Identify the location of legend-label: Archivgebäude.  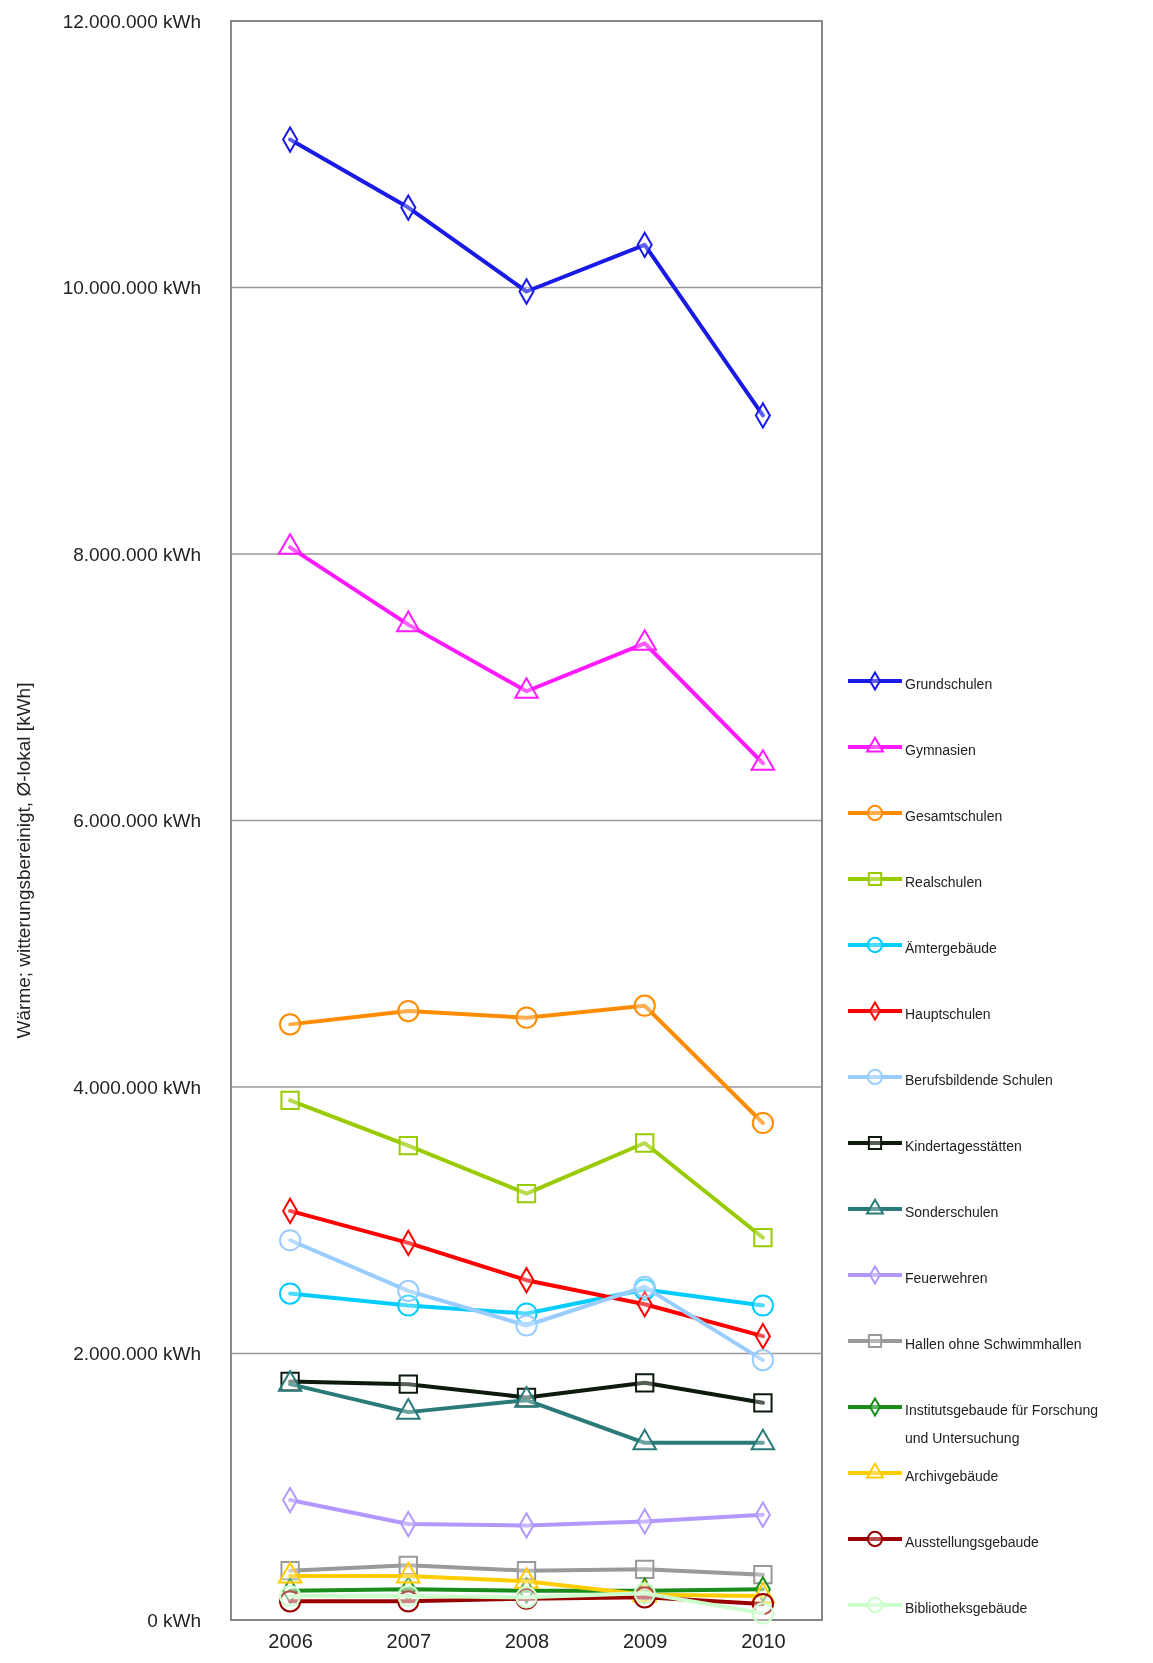
(952, 1476).